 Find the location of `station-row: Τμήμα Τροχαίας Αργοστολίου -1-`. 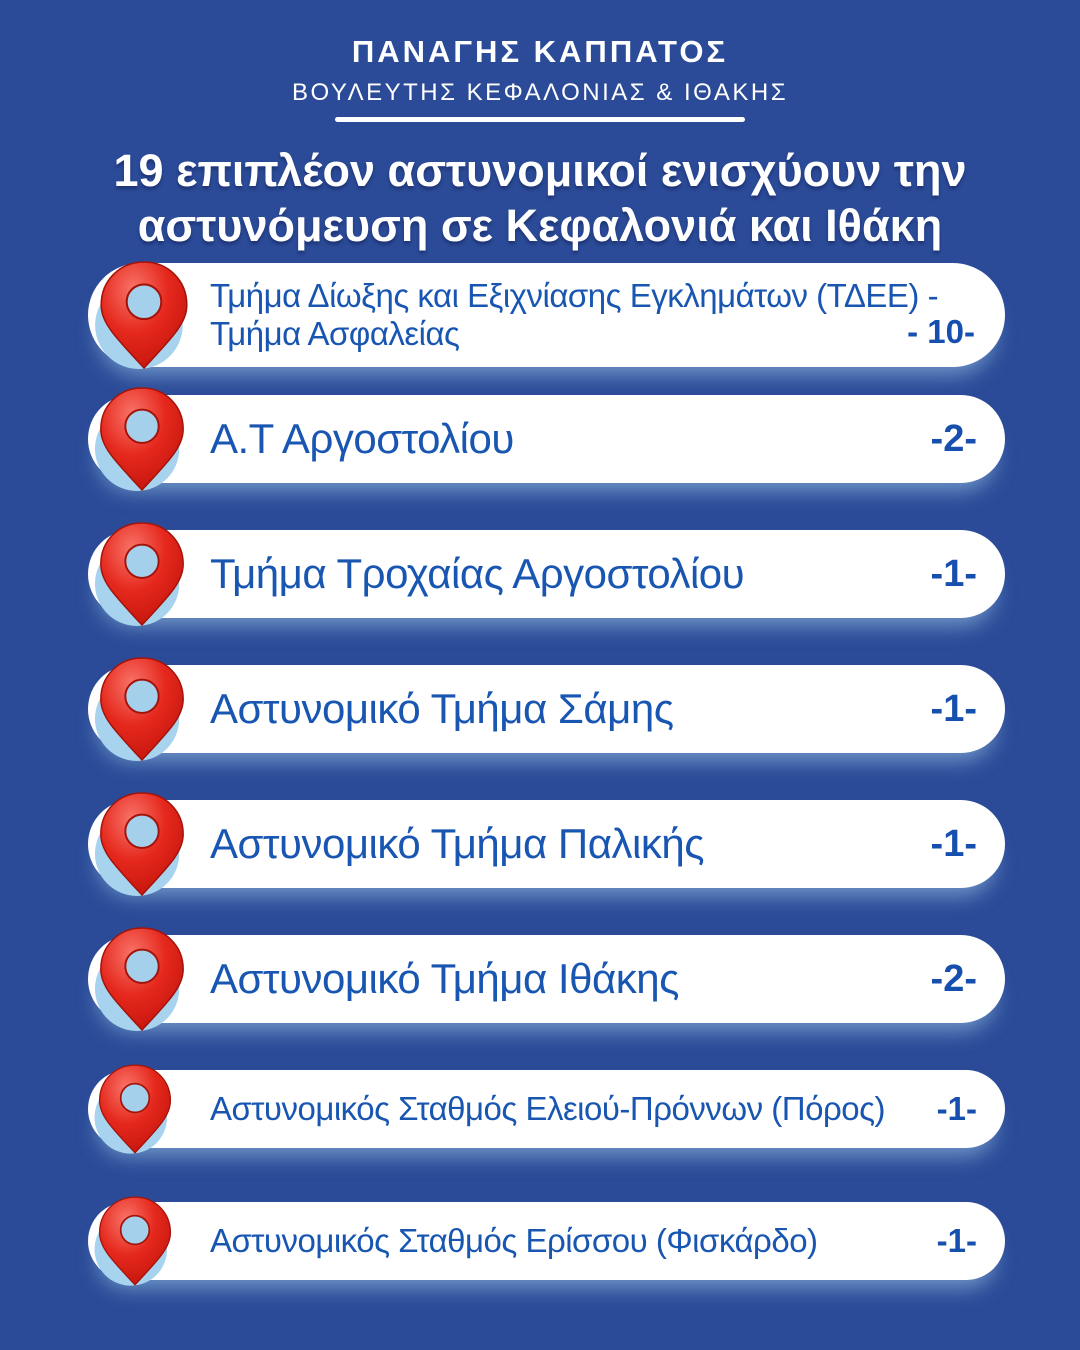

station-row: Τμήμα Τροχαίας Αργοστολίου -1- is located at coordinates (546, 574).